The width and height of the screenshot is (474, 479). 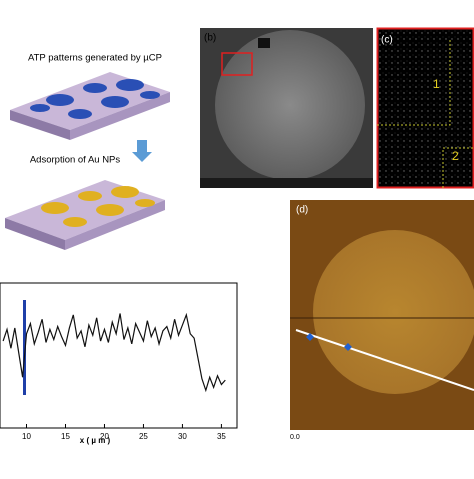 What do you see at coordinates (425, 108) in the screenshot?
I see `eds-image` at bounding box center [425, 108].